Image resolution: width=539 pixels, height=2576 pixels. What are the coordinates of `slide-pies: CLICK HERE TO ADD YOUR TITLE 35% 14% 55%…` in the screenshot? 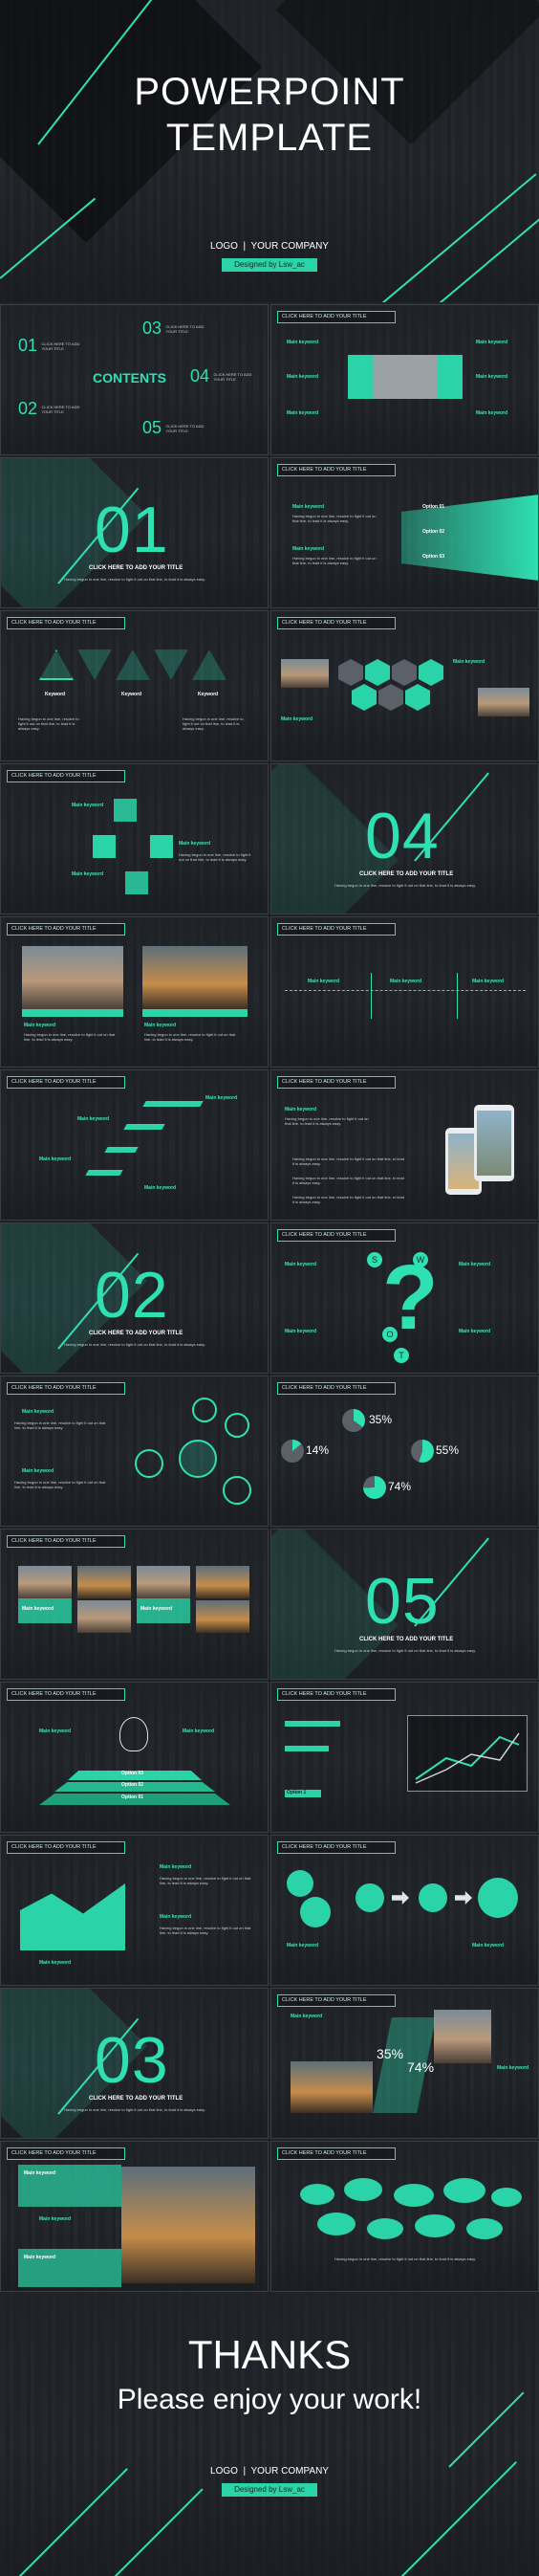 It's located at (404, 1451).